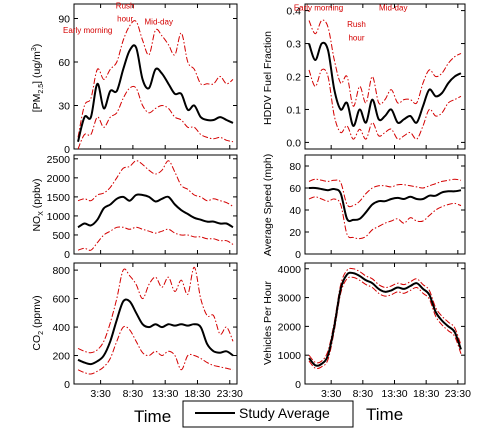 The image size is (478, 433). Describe the element at coordinates (61, 271) in the screenshot. I see `co2-ytick-label-4: 800` at that location.